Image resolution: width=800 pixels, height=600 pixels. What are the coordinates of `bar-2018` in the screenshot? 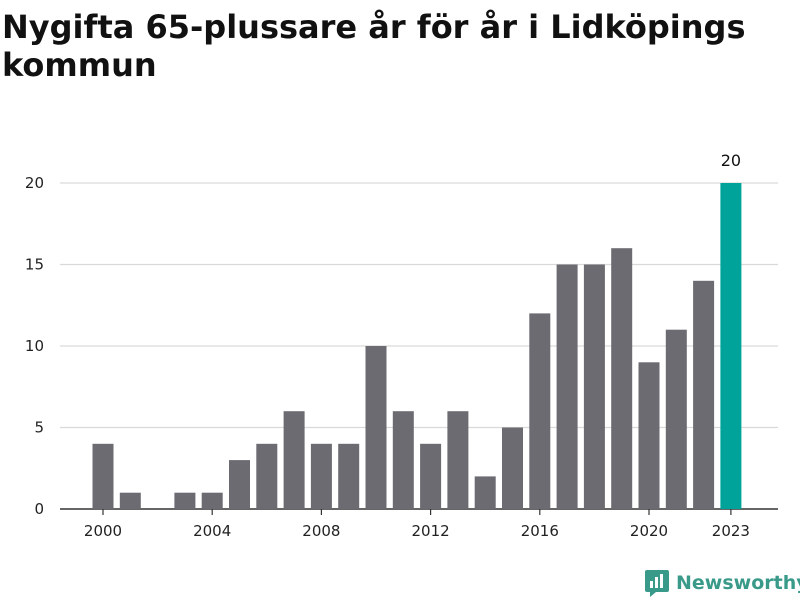 It's located at (594, 386).